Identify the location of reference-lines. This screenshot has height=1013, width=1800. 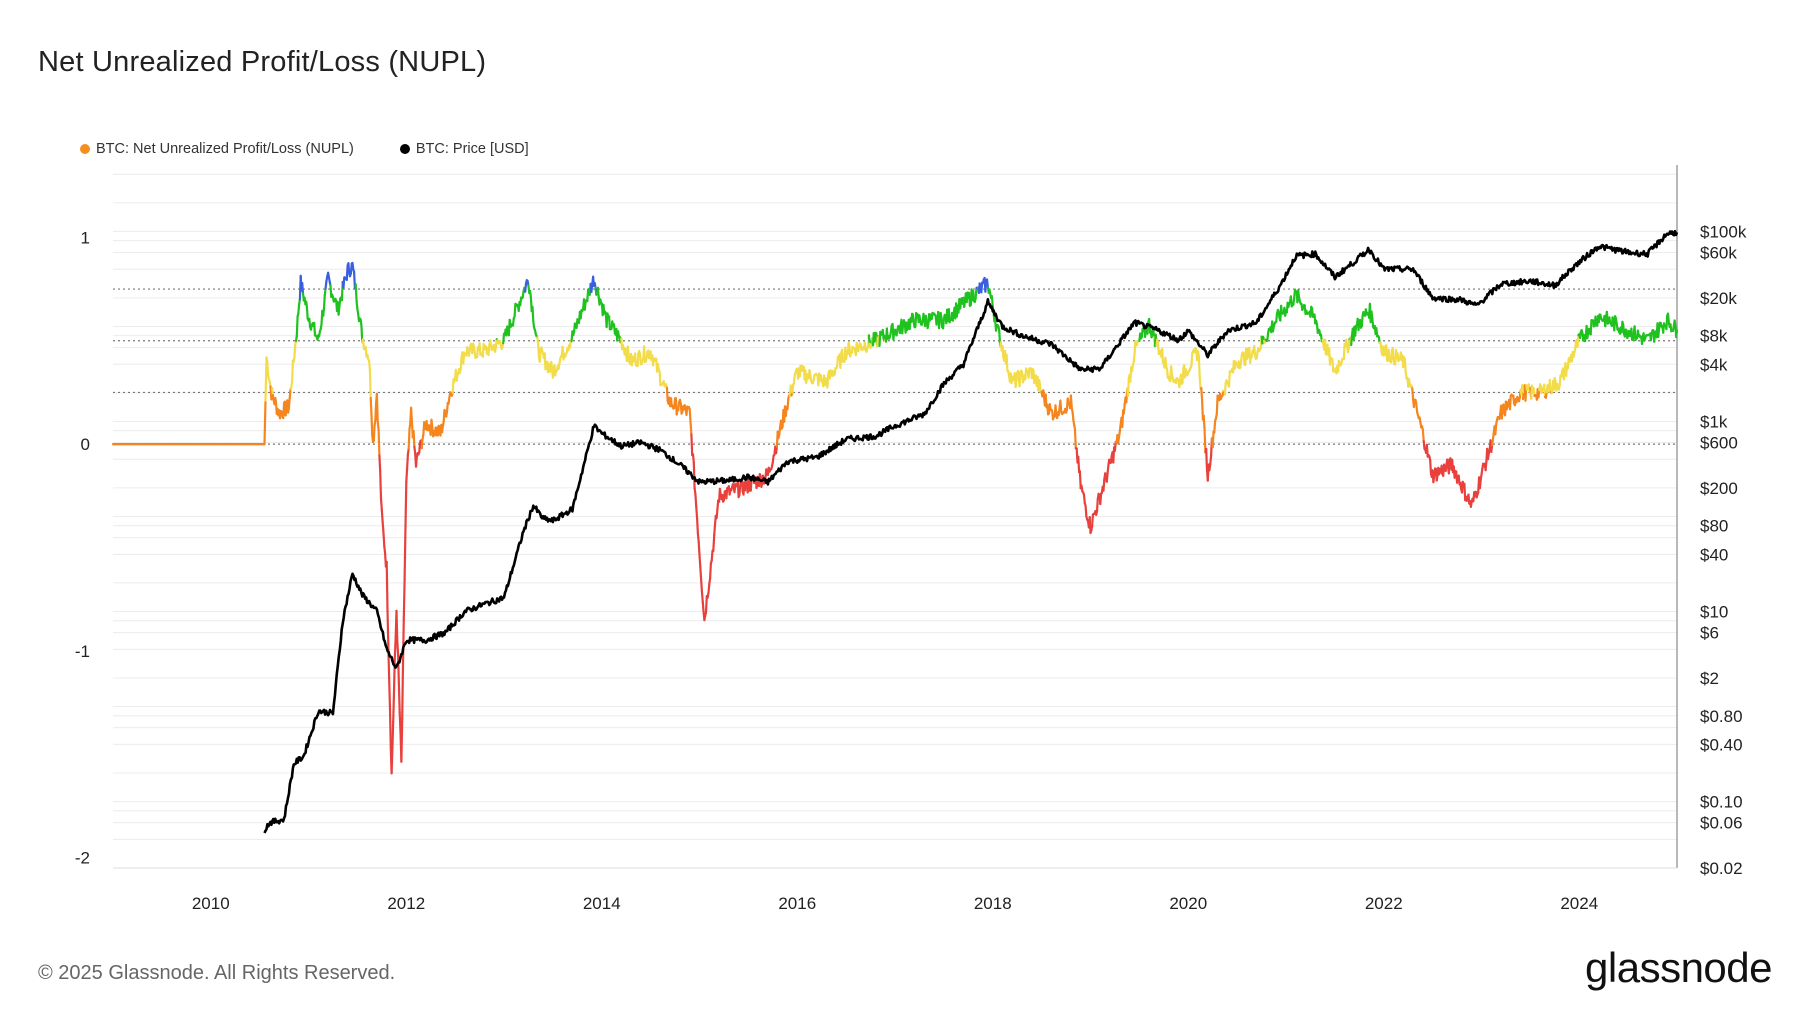
(895, 366).